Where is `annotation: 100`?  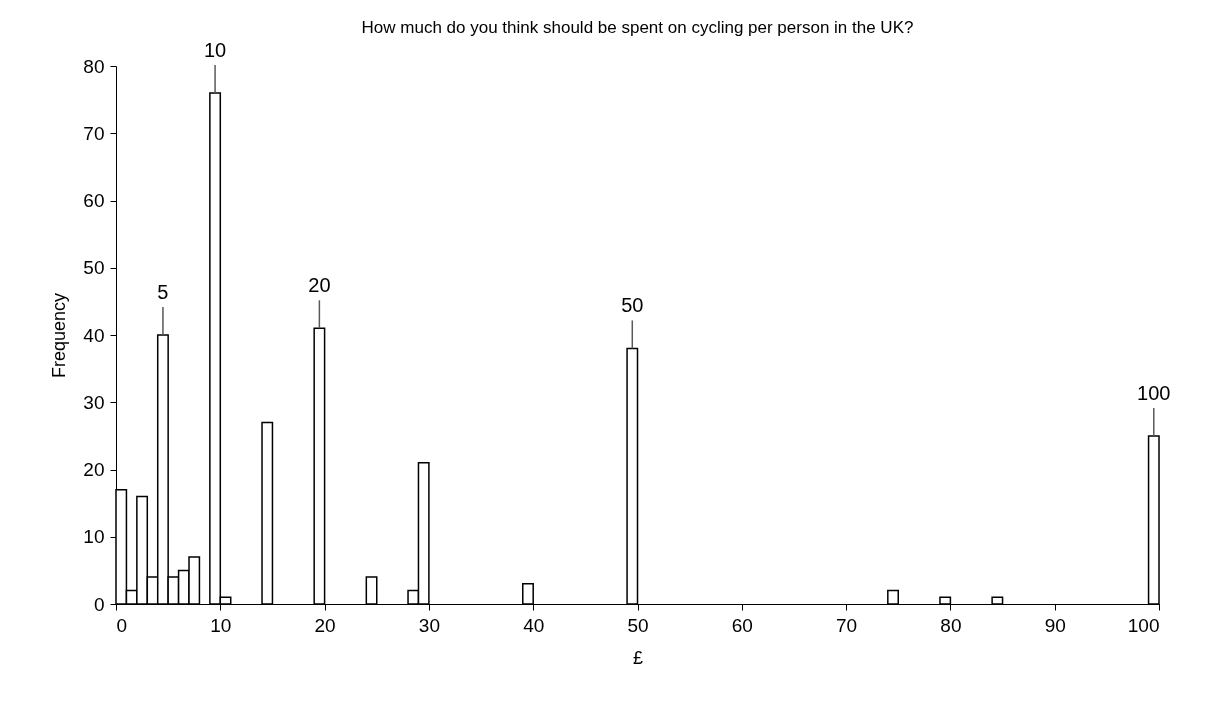 annotation: 100 is located at coordinates (1154, 392).